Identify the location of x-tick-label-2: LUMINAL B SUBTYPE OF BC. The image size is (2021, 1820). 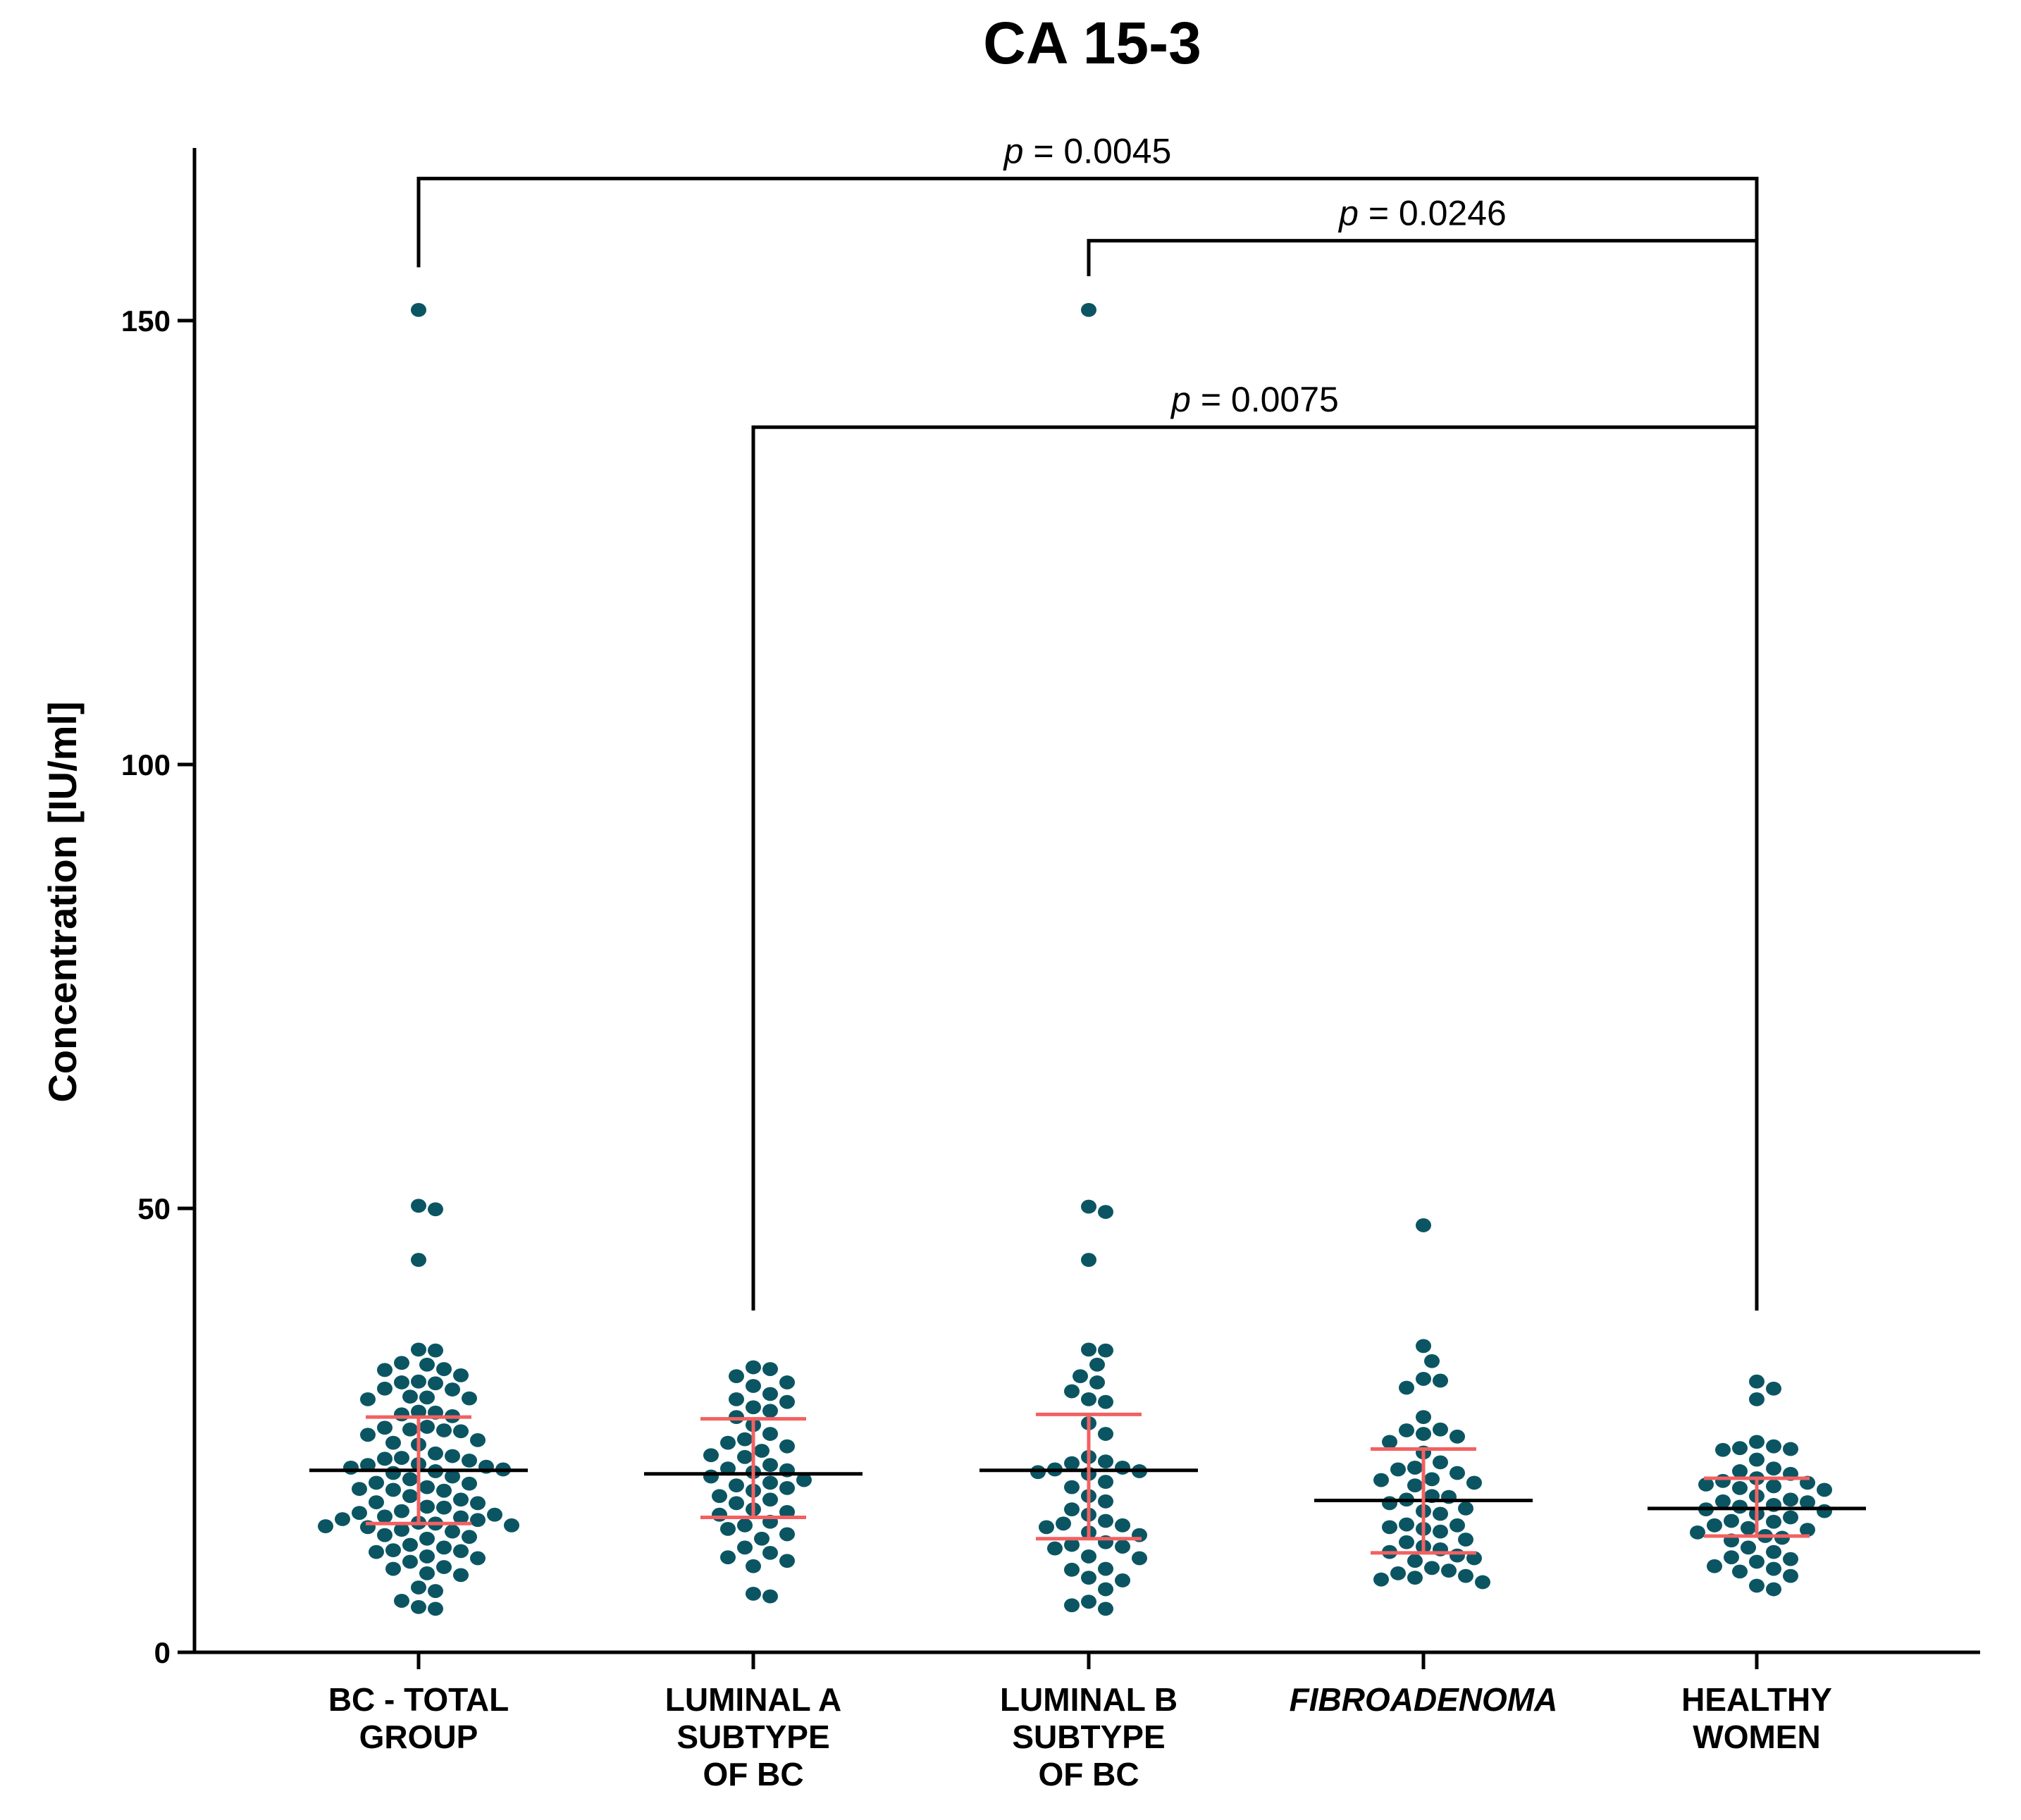
(1089, 1737).